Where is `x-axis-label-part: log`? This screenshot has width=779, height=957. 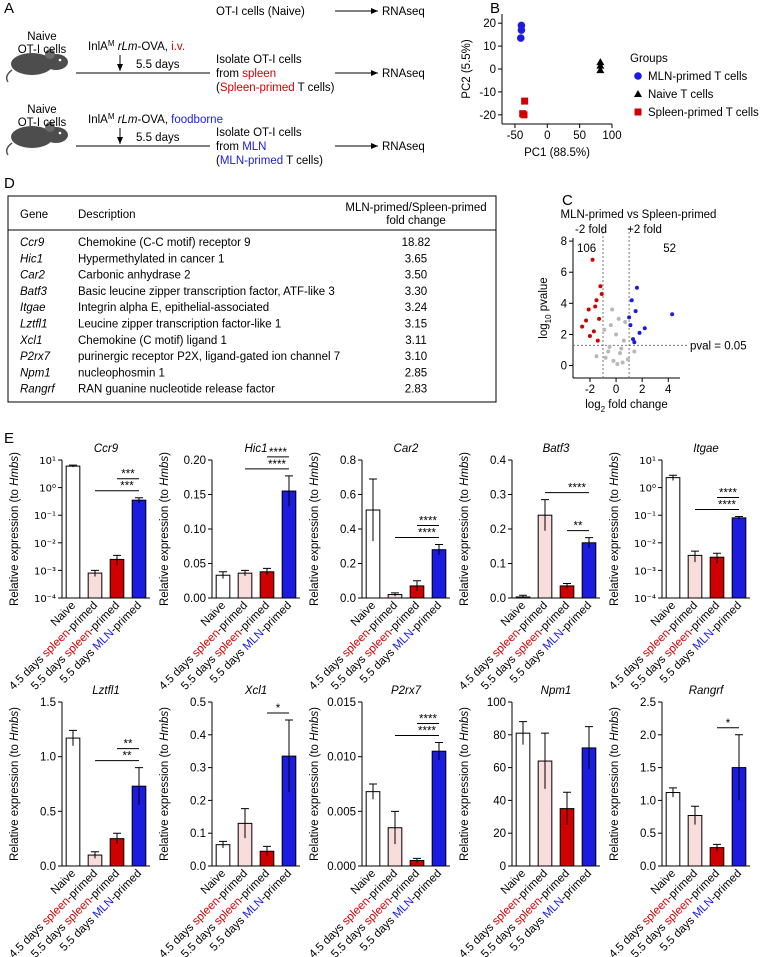 x-axis-label-part: log is located at coordinates (592, 405).